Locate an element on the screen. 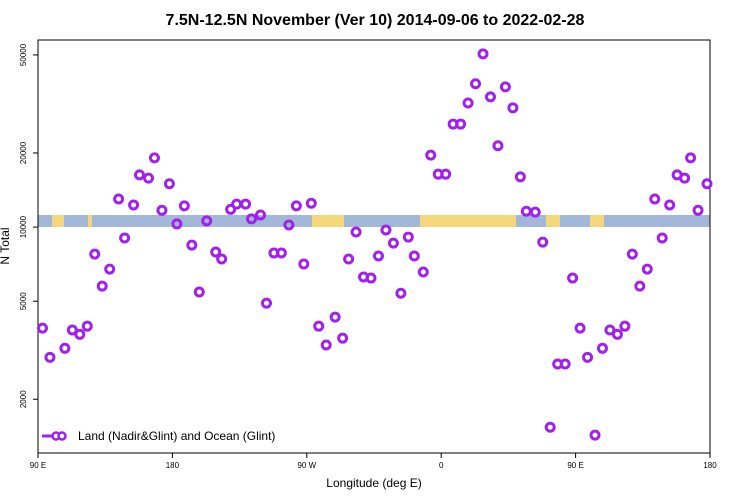  x-tick-label: 0 is located at coordinates (441, 465).